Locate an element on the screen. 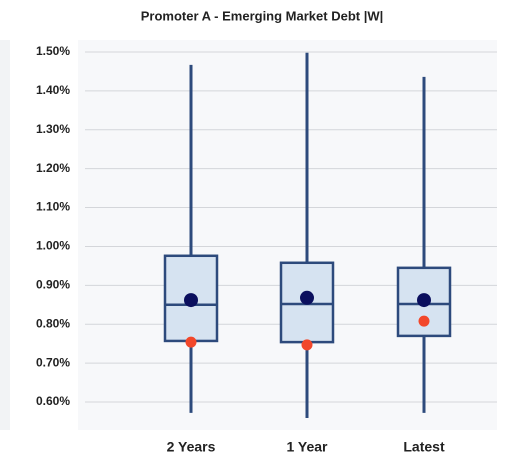  y-tick-label: 0.70% is located at coordinates (53, 362).